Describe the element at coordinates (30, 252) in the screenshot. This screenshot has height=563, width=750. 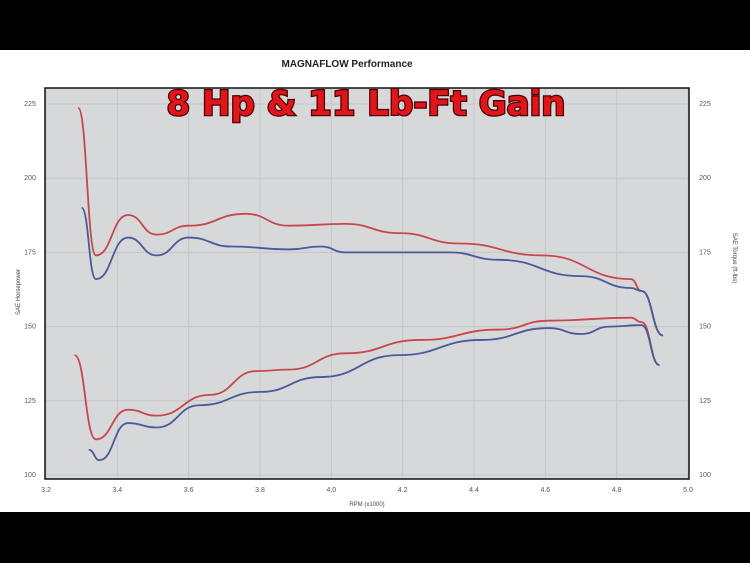
I see `y-tick-label: 175` at that location.